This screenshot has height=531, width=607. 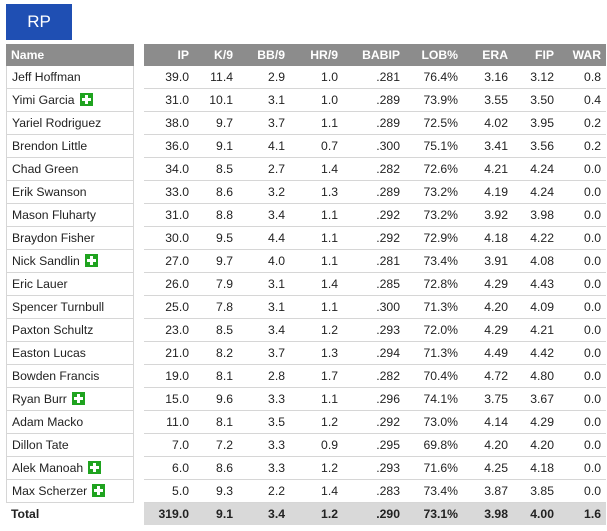 What do you see at coordinates (216, 238) in the screenshot?
I see `stat-k9: 9.5` at bounding box center [216, 238].